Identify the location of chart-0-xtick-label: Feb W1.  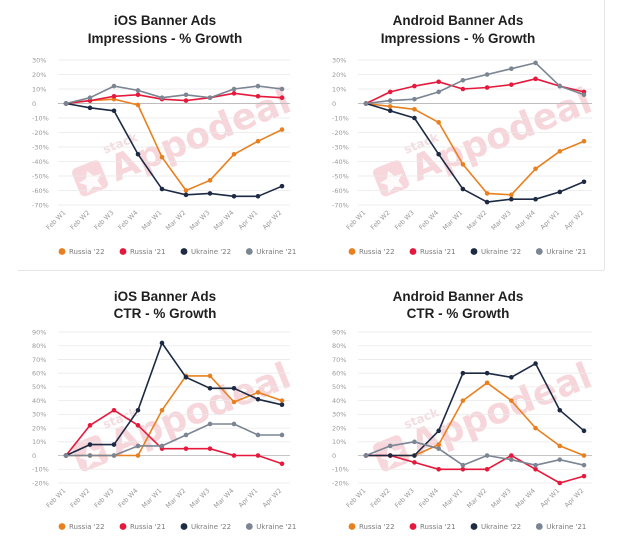
(56, 220).